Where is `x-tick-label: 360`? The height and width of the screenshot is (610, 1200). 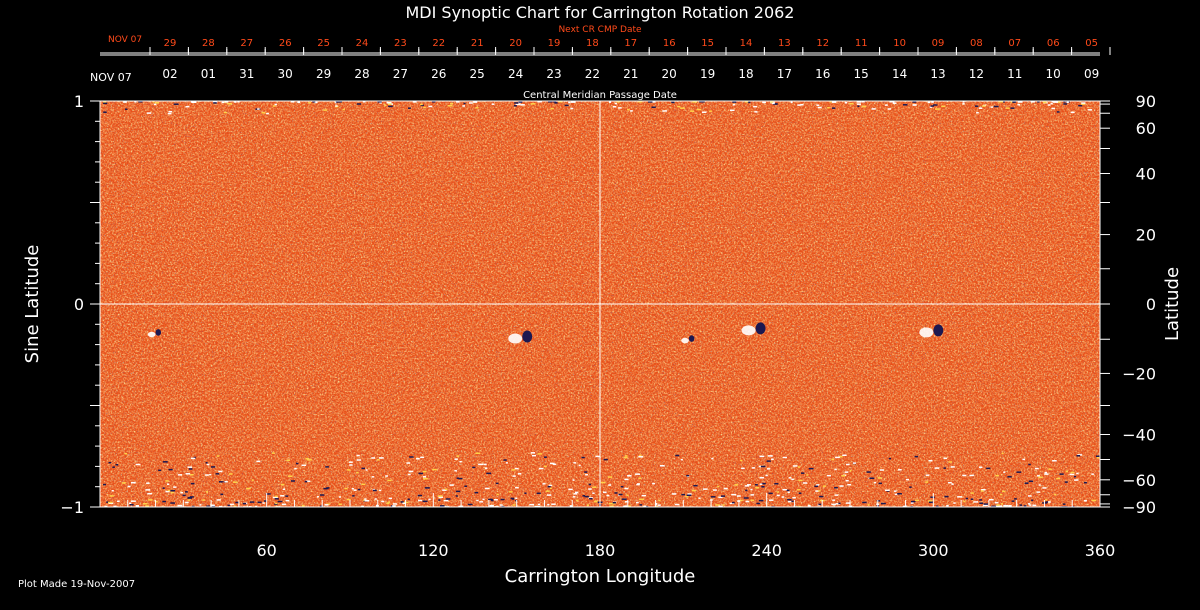
x-tick-label: 360 is located at coordinates (1100, 550).